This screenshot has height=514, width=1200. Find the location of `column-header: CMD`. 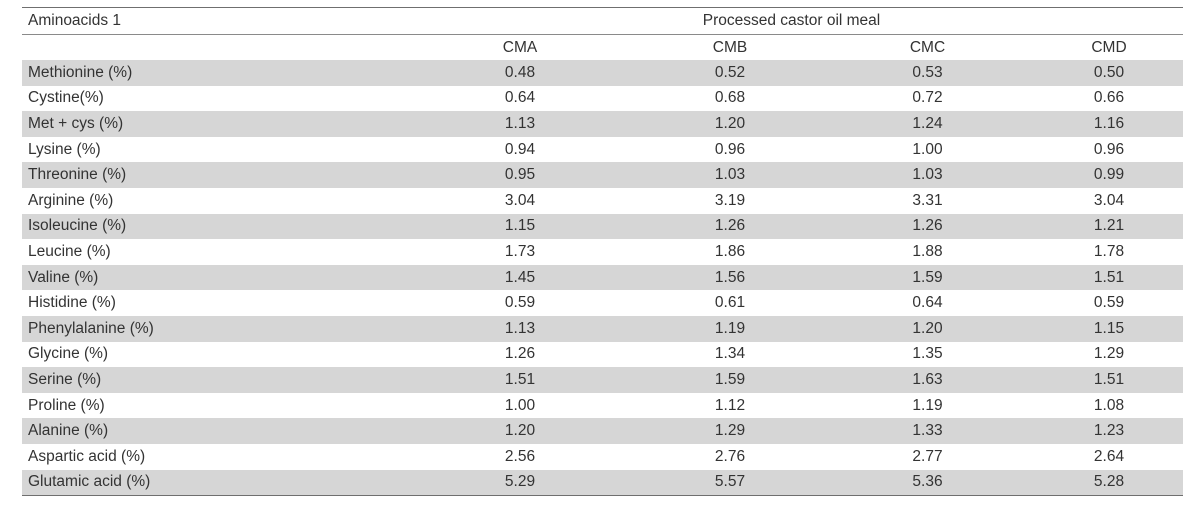

column-header: CMD is located at coordinates (1109, 47).